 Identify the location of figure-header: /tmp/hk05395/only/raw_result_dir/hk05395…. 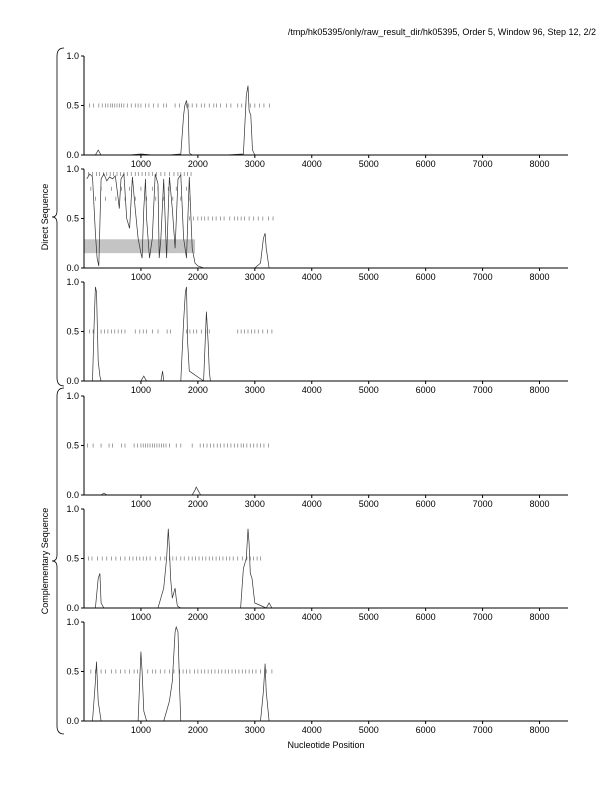
(441, 32).